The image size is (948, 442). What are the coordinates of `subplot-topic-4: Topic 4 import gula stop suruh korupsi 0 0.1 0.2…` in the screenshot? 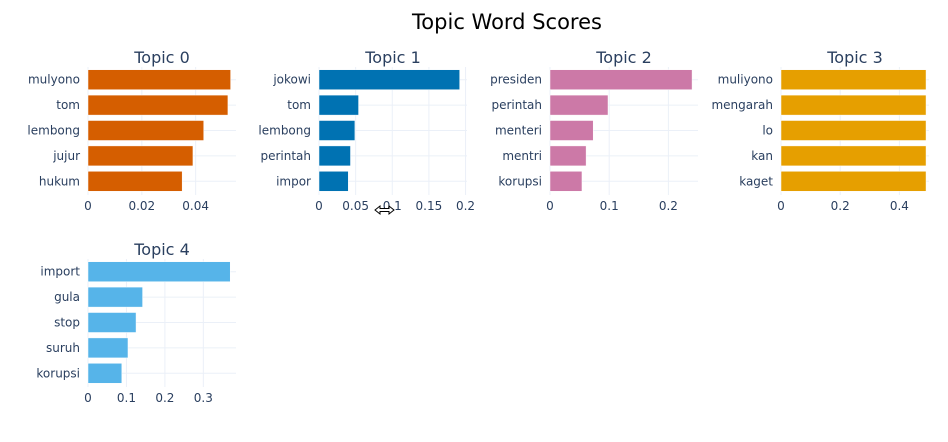 It's located at (136, 322).